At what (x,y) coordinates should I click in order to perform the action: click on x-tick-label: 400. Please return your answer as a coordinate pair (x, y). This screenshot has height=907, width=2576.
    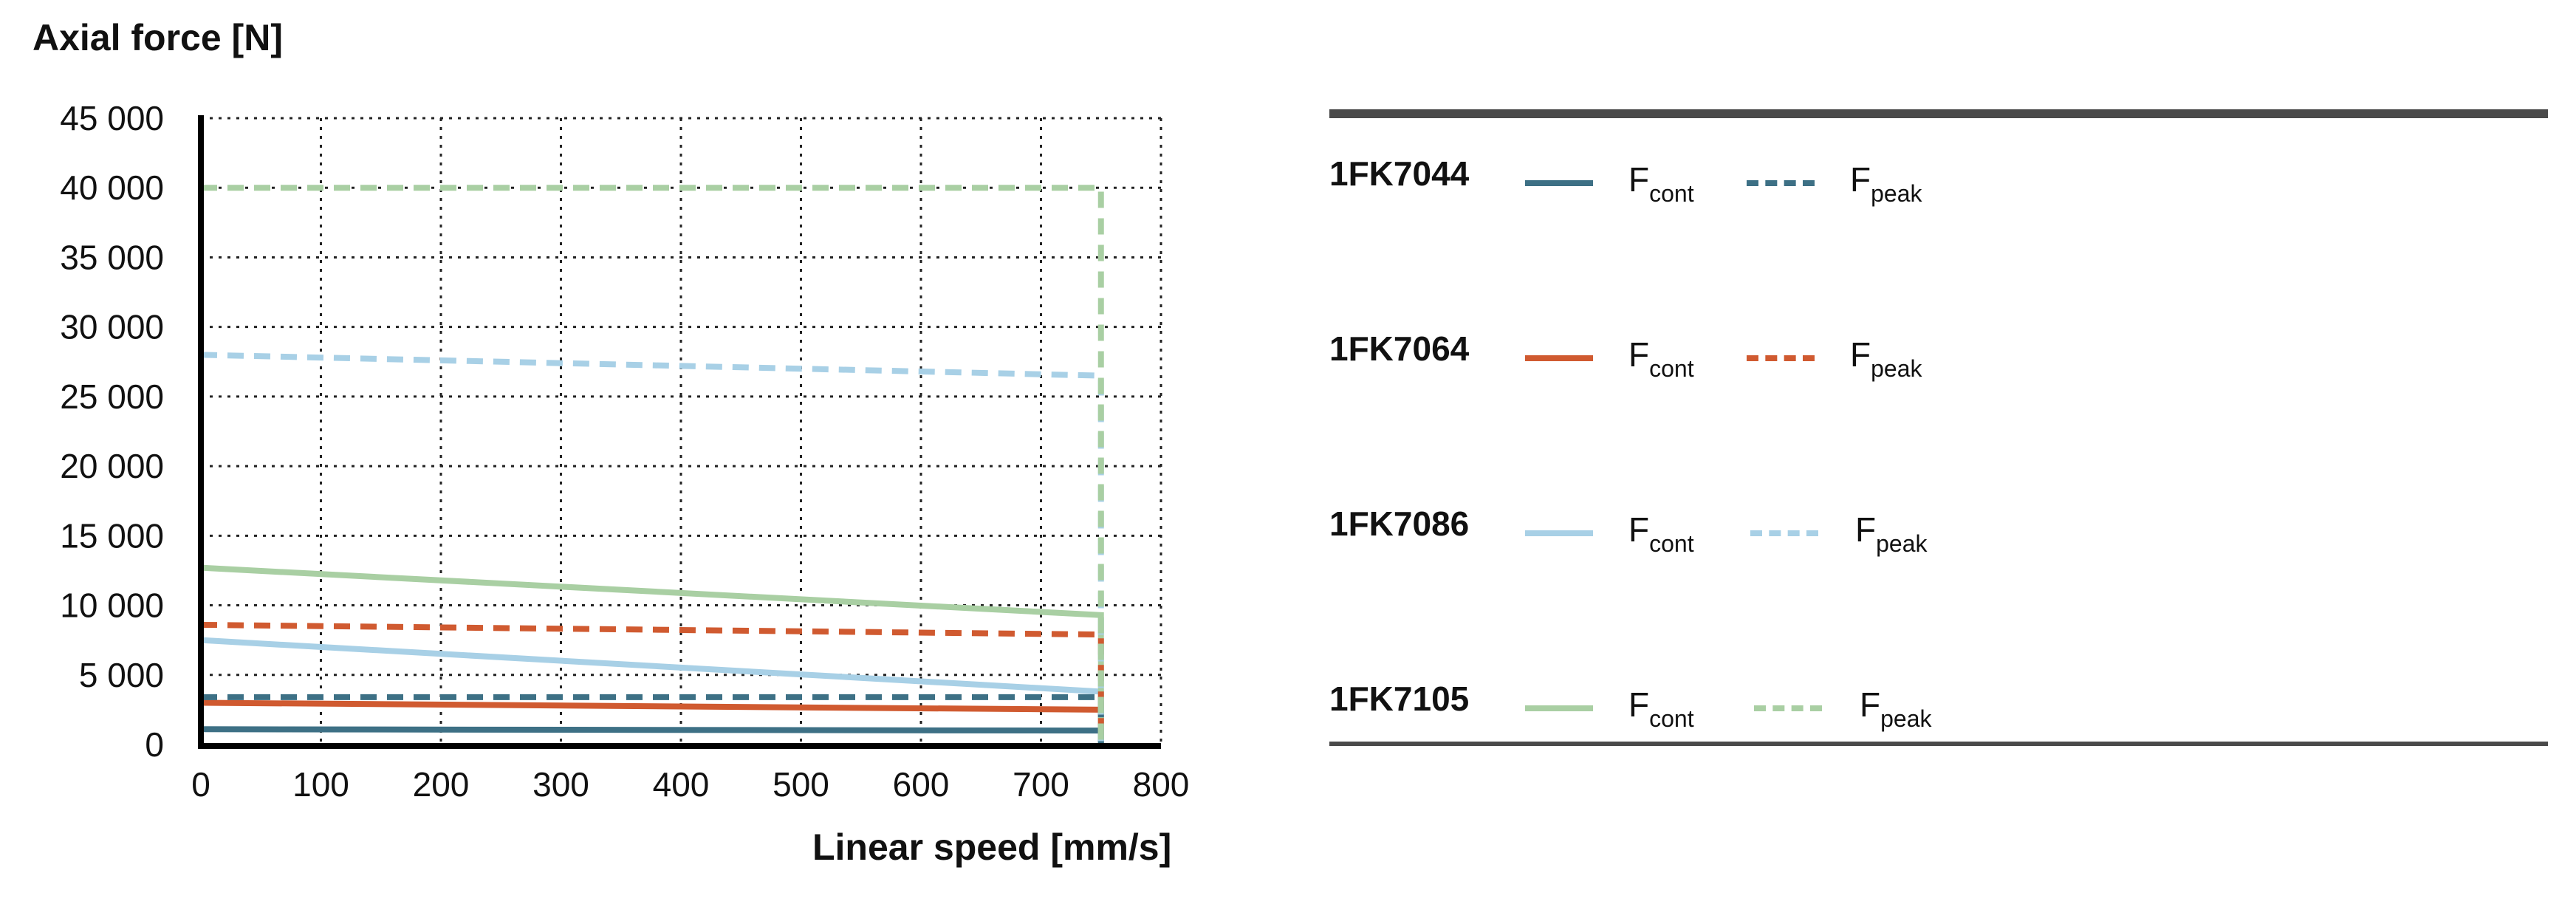
    Looking at the image, I should click on (681, 785).